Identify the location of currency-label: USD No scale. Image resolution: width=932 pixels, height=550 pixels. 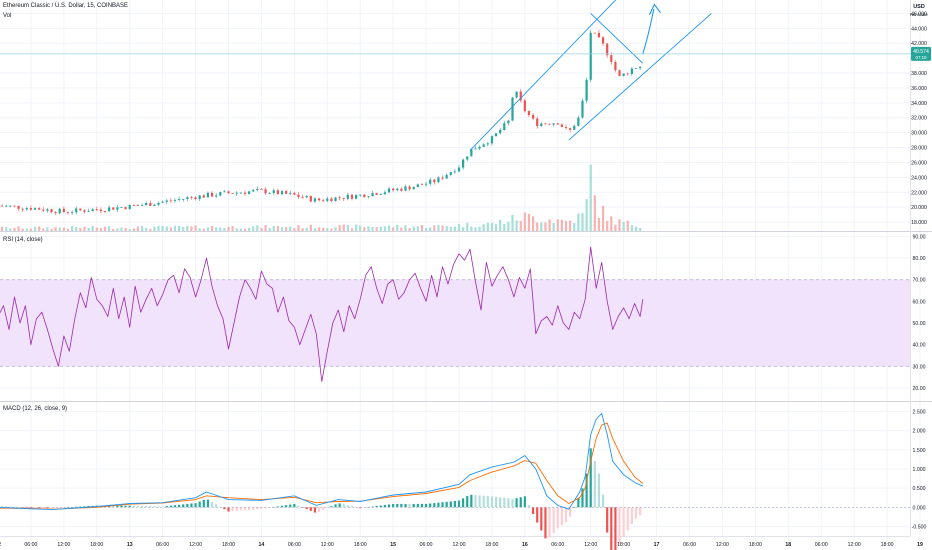
(919, 11).